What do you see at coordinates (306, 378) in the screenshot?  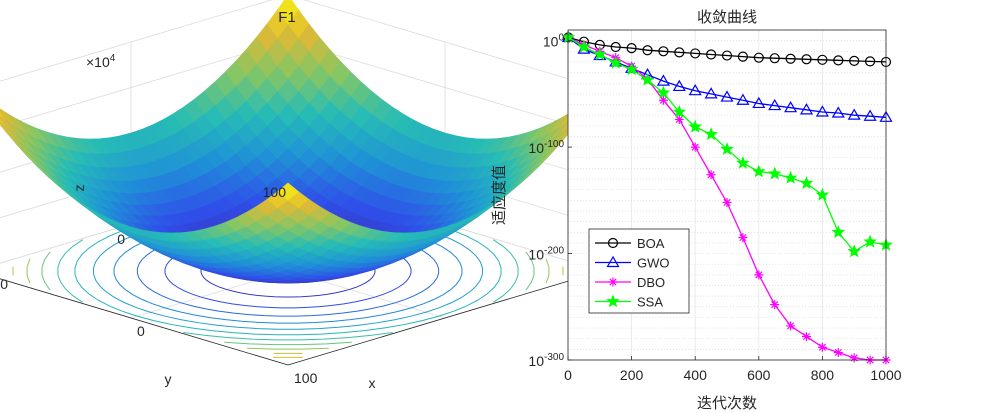 I see `x-tick-label: 100` at bounding box center [306, 378].